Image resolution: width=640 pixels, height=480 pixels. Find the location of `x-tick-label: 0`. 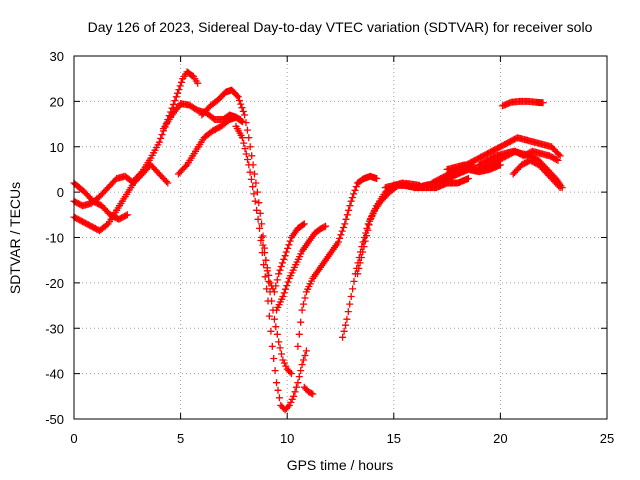

x-tick-label: 0 is located at coordinates (73, 438).